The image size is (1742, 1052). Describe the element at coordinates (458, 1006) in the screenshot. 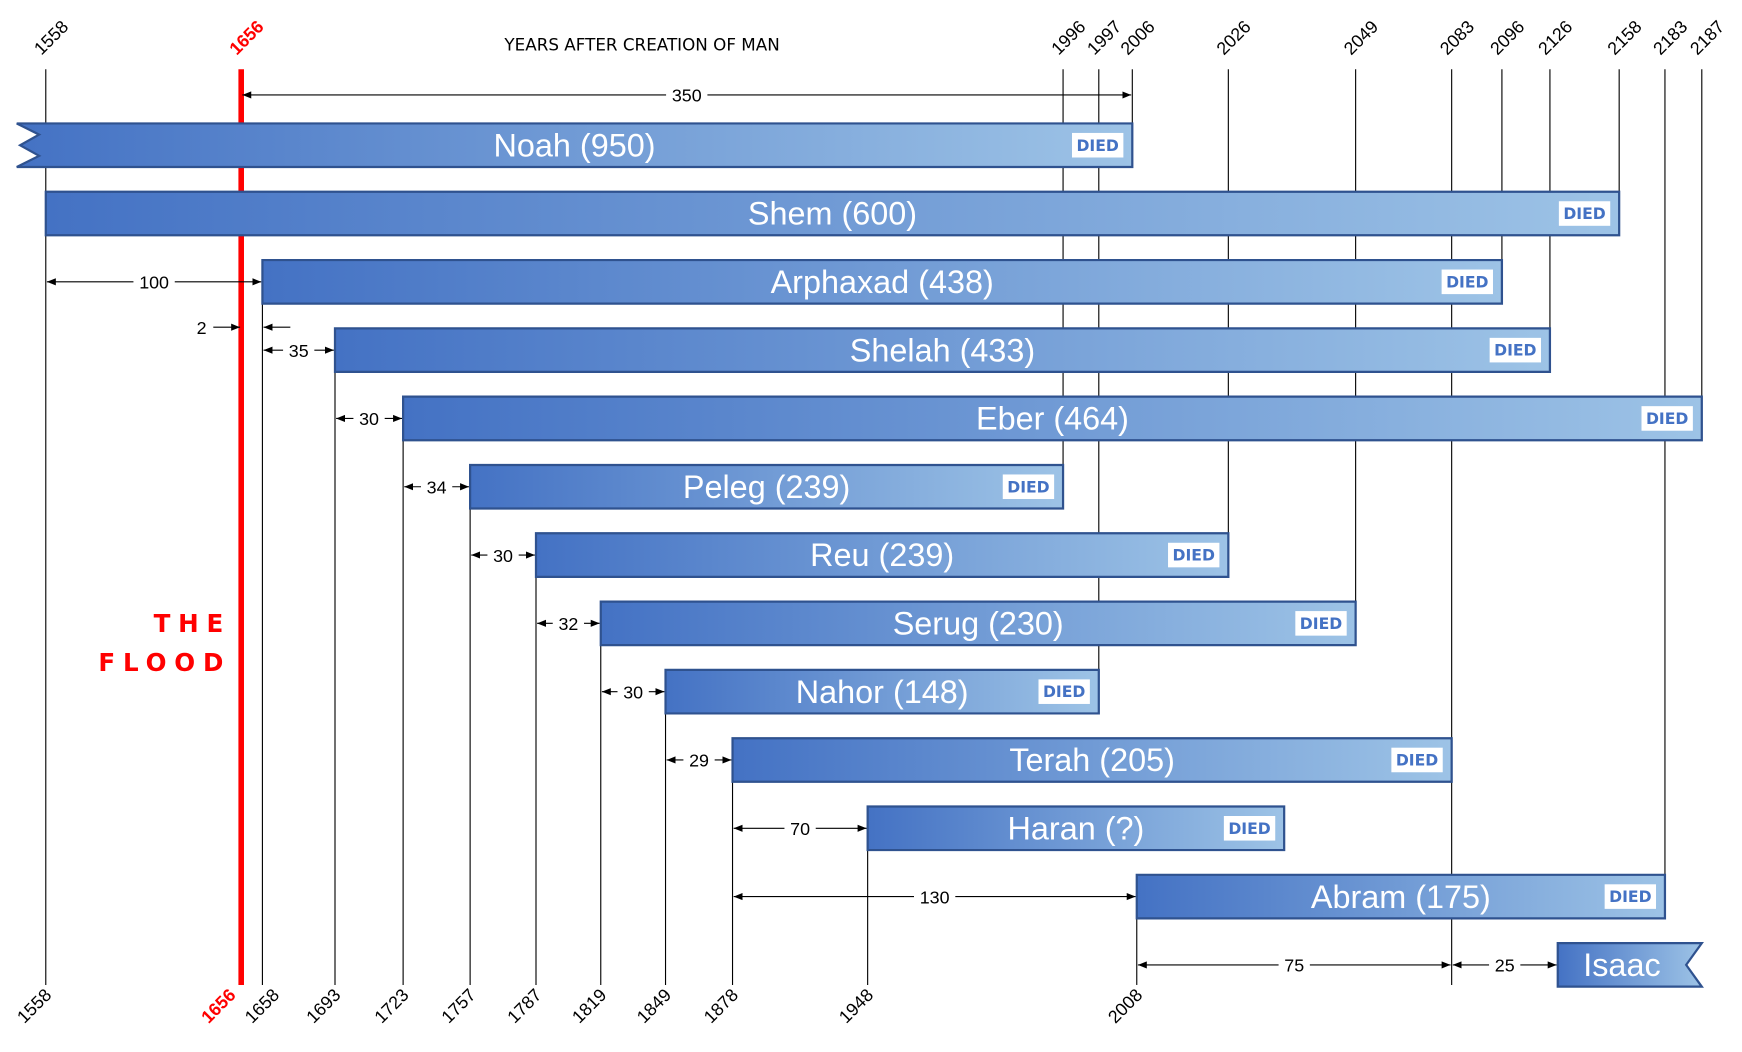

I see `bottom-year-label-1757: 1757` at that location.